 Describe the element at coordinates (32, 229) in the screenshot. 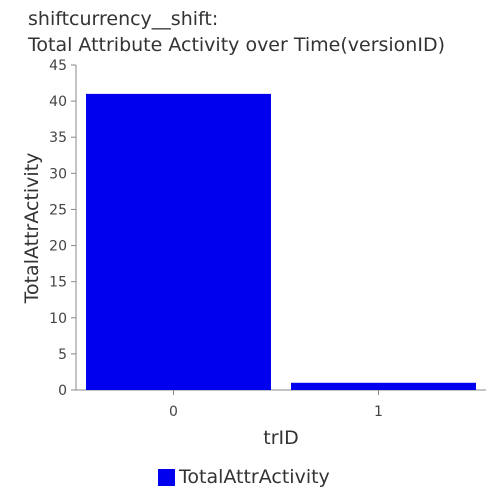

I see `y-axis-label: TotalAttrActivity` at that location.